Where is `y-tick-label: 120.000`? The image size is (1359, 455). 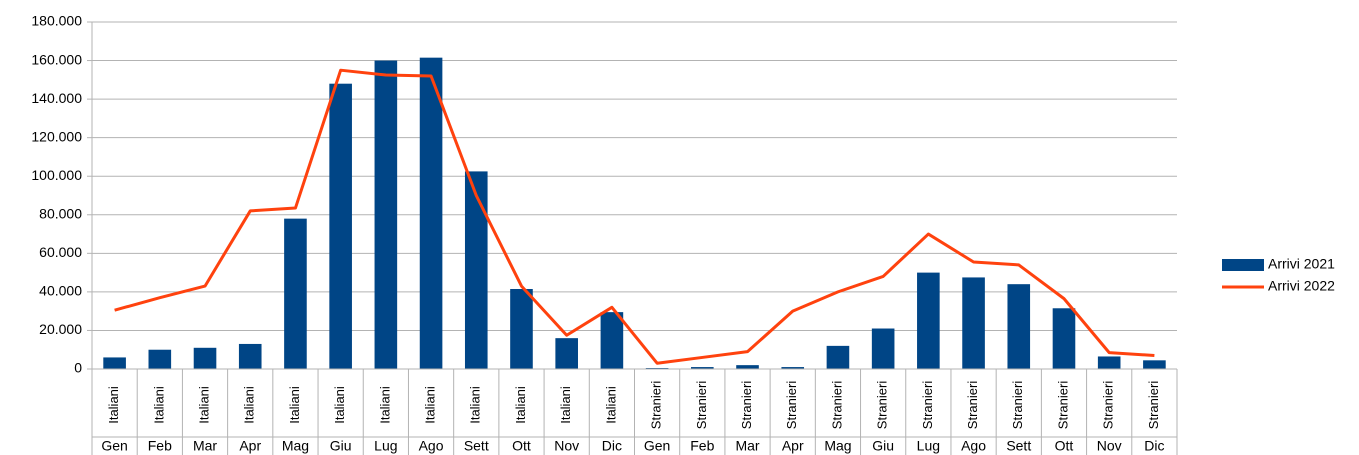
y-tick-label: 120.000 is located at coordinates (56, 136).